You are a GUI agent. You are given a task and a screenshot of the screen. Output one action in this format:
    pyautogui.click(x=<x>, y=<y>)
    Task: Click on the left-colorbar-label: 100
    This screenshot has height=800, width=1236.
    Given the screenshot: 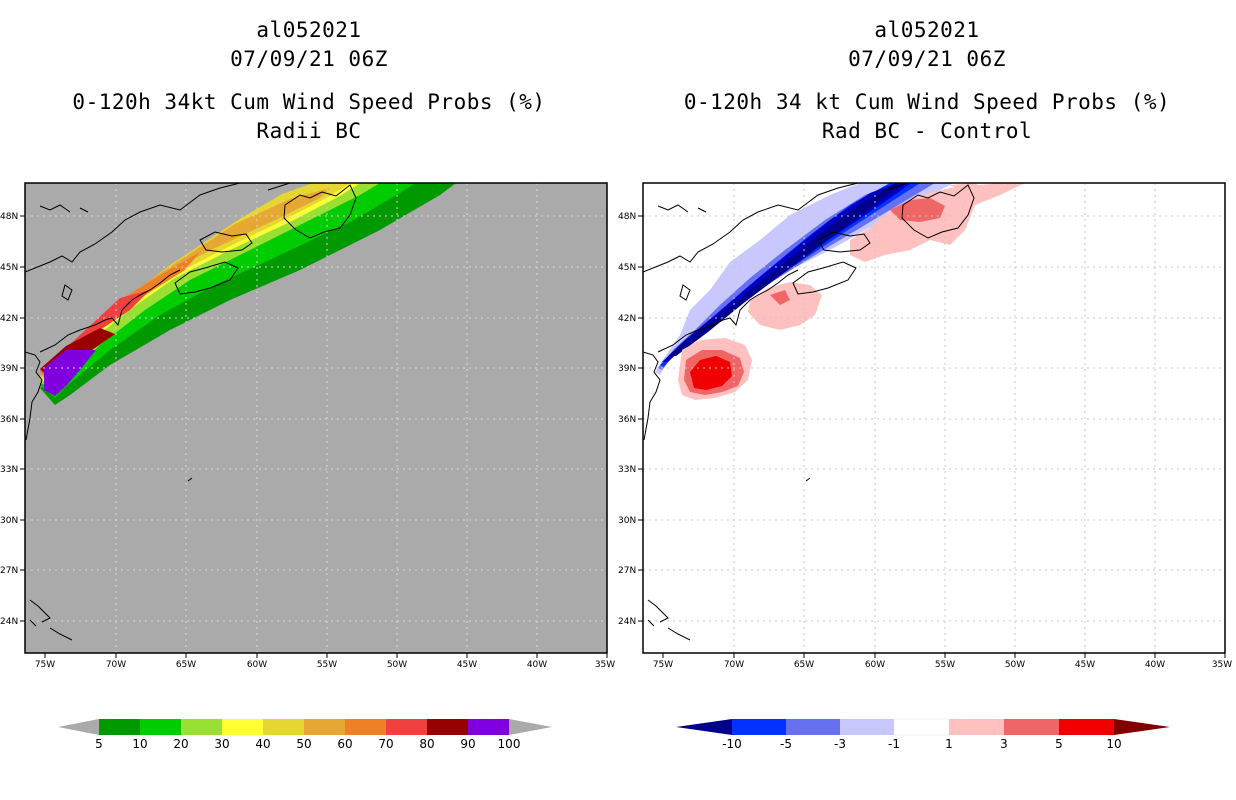 What is the action you would take?
    pyautogui.click(x=509, y=744)
    